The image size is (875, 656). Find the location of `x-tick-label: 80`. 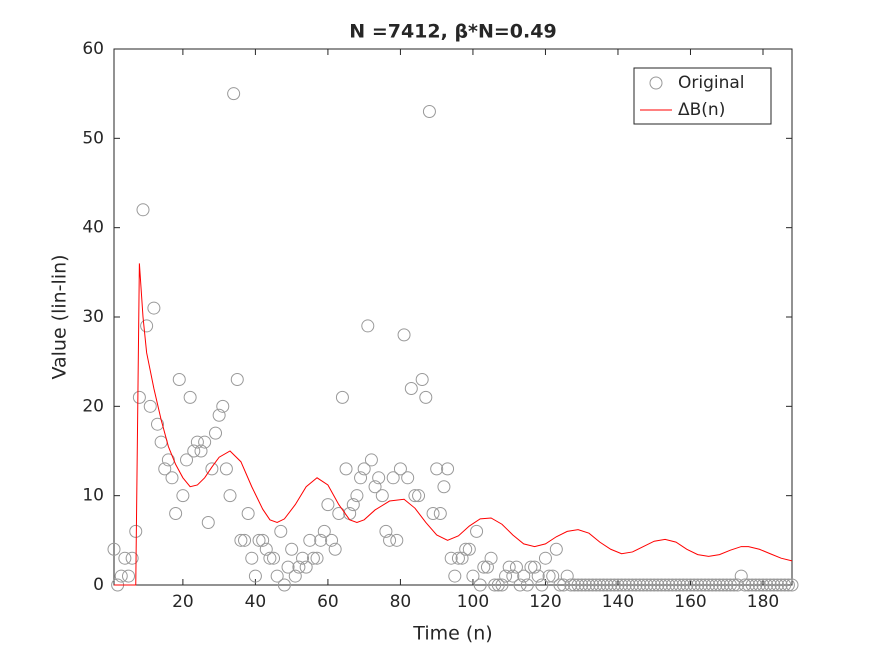

x-tick-label: 80 is located at coordinates (401, 602).